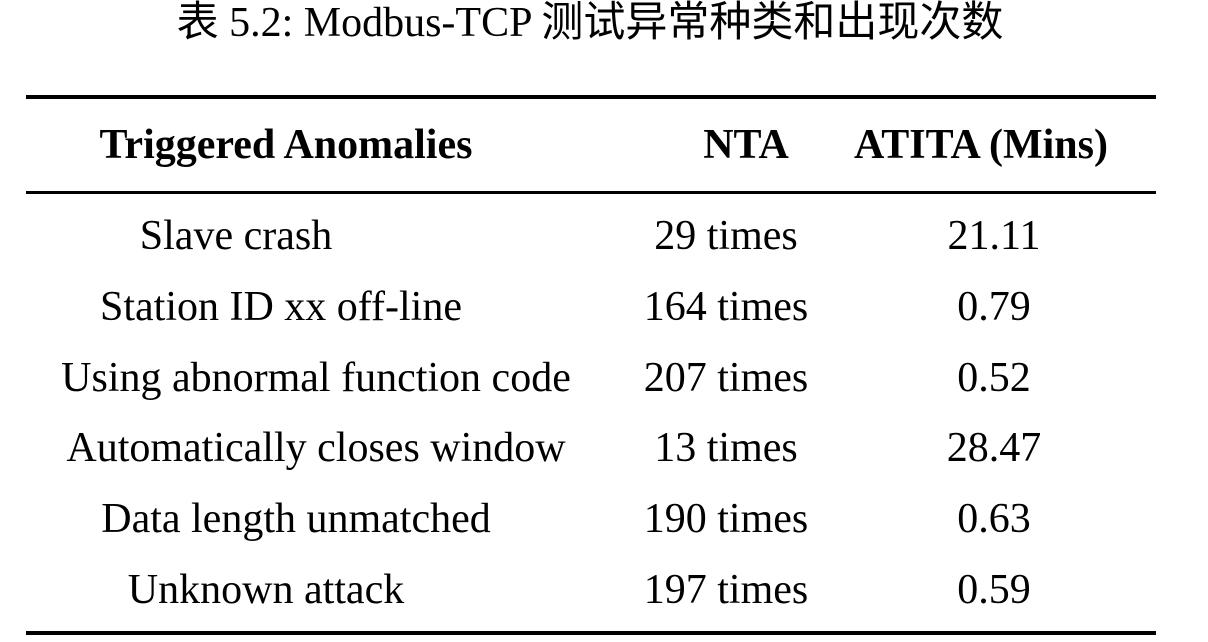 The image size is (1208, 642). What do you see at coordinates (590, 23) in the screenshot?
I see `table-caption: 表 5.2: Modbus-TCP 测试异常种类和出现次数` at bounding box center [590, 23].